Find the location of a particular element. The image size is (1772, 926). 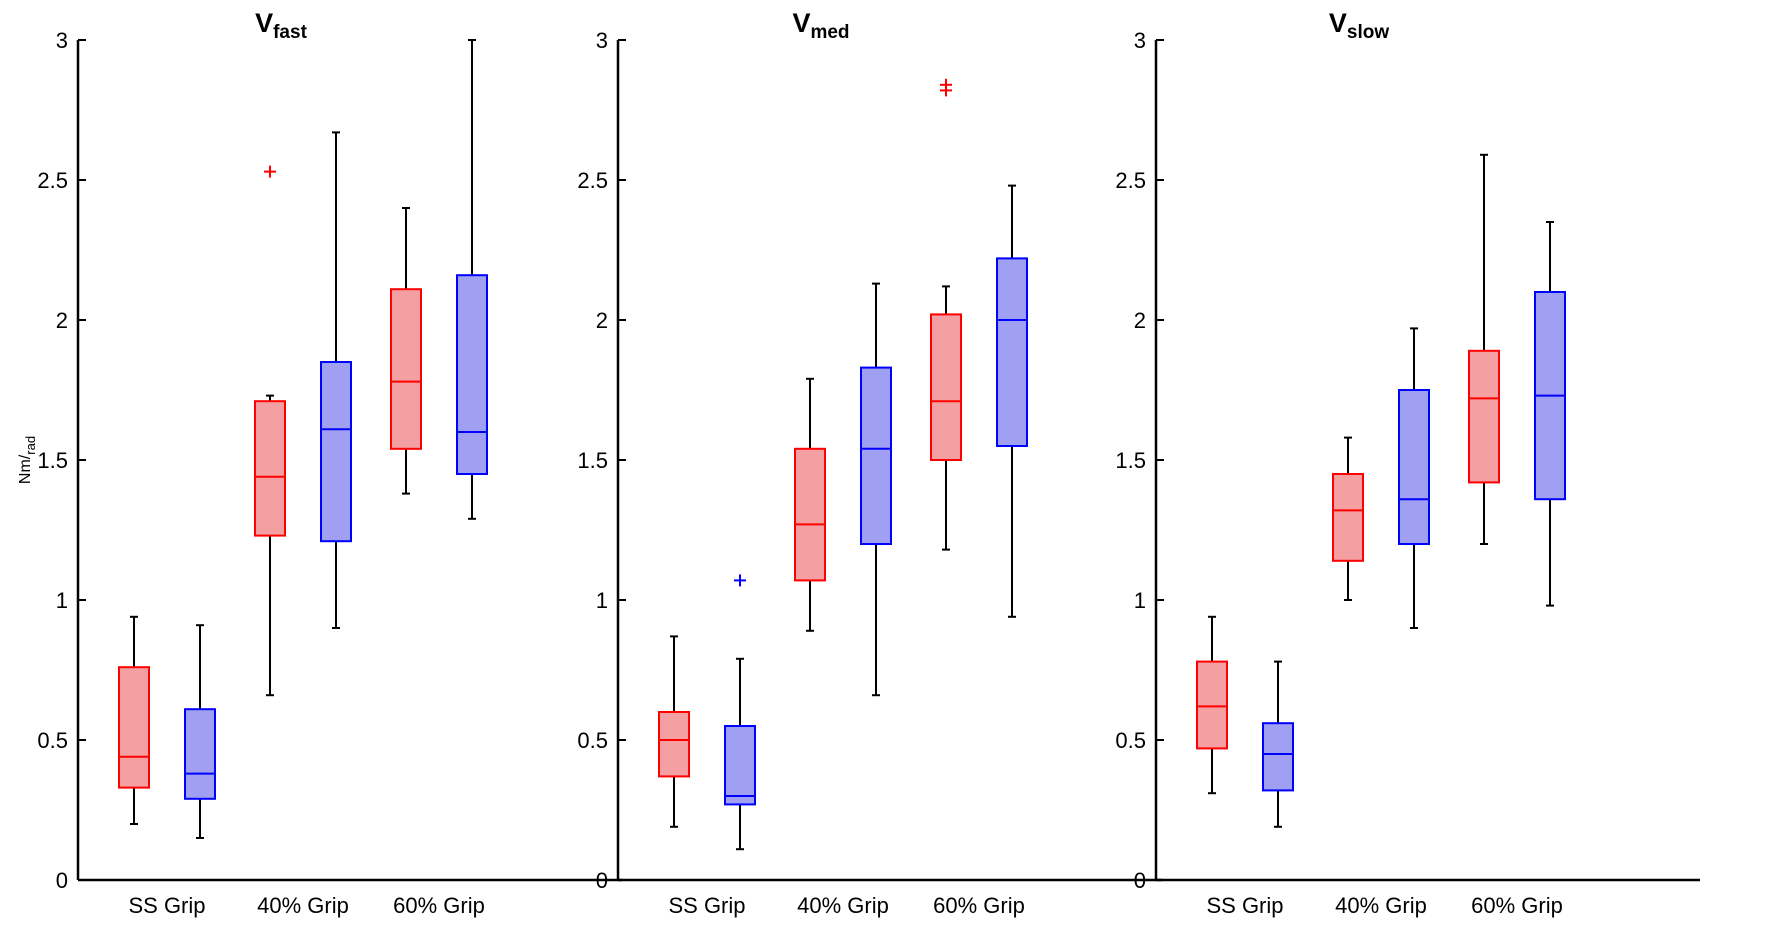

panel-title: Vslow is located at coordinates (1359, 25).